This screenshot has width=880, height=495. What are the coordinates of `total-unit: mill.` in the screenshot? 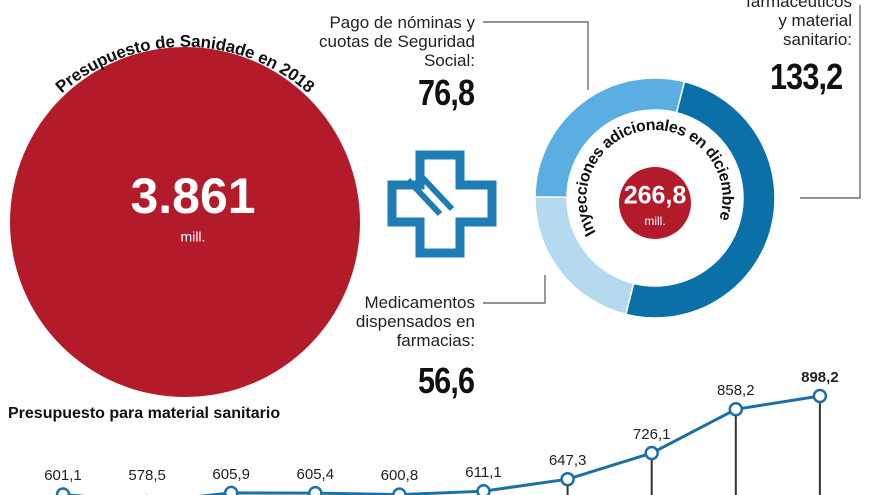 It's located at (654, 221).